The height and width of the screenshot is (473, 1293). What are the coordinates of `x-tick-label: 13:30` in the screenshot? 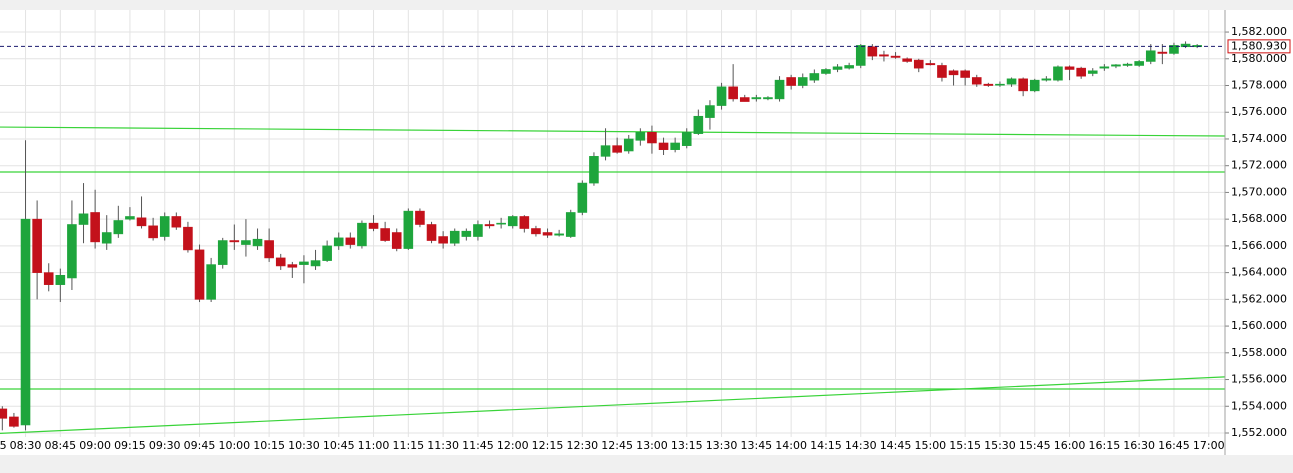 It's located at (722, 445).